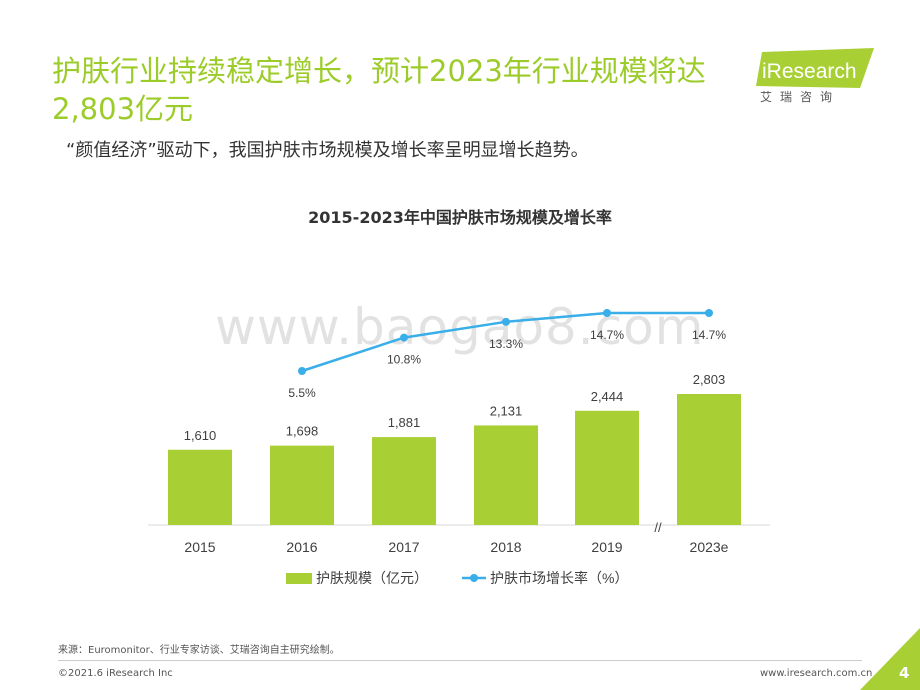  I want to click on logo-text: iResearch, so click(809, 71).